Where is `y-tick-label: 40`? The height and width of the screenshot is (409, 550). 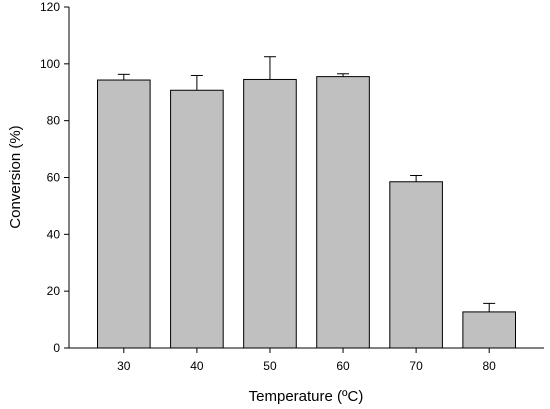
y-tick-label: 40 is located at coordinates (54, 234).